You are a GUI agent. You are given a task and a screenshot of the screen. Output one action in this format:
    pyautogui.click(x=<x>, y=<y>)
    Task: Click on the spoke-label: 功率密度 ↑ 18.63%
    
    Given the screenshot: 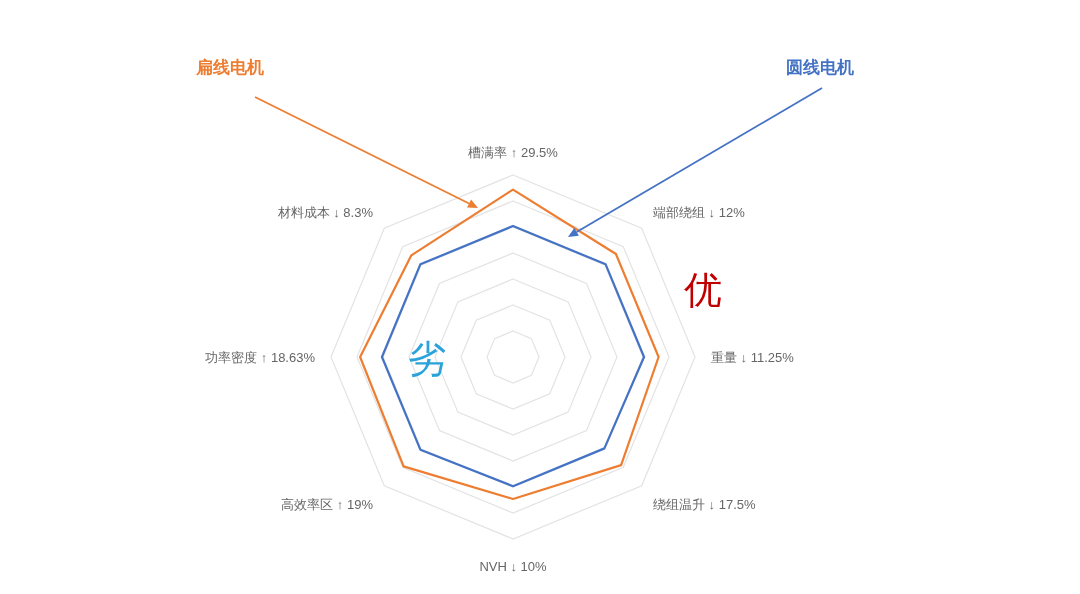 What is the action you would take?
    pyautogui.click(x=260, y=357)
    